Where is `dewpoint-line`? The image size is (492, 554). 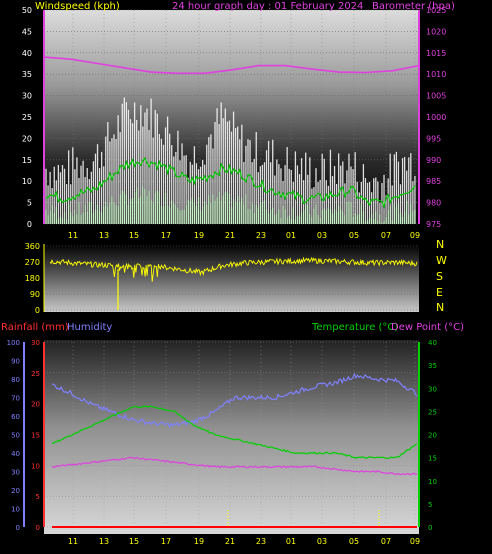 dewpoint-line is located at coordinates (234, 466).